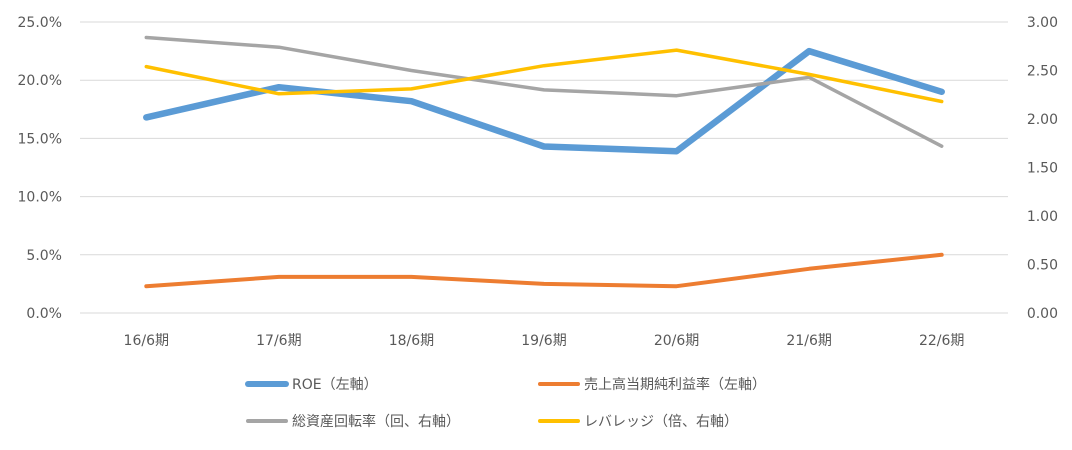 This screenshot has width=1072, height=450. What do you see at coordinates (1042, 23) in the screenshot?
I see `right-axis-tick-label: 3.00` at bounding box center [1042, 23].